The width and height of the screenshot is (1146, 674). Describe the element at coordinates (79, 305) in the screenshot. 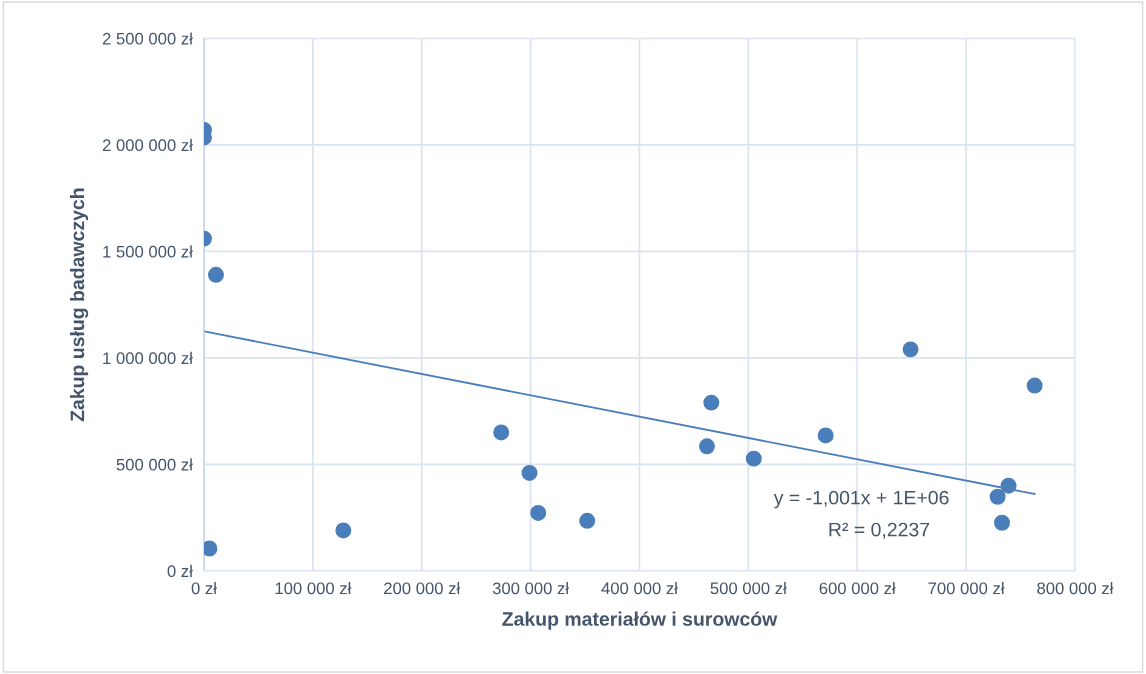

I see `y-axis-title: Zakup usług badawczych` at that location.